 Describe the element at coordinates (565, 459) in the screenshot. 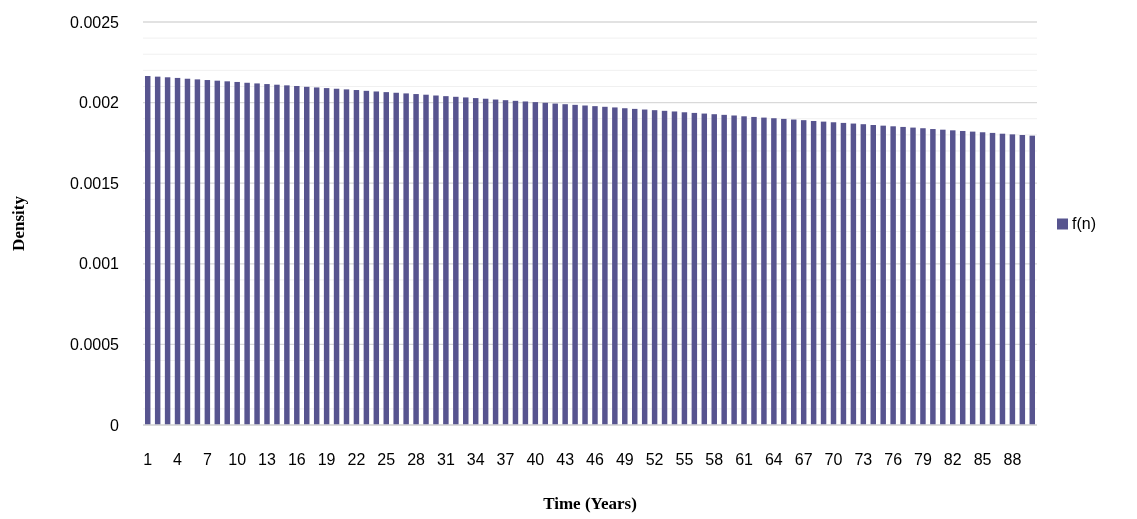

I see `x-tick-label: 43` at that location.